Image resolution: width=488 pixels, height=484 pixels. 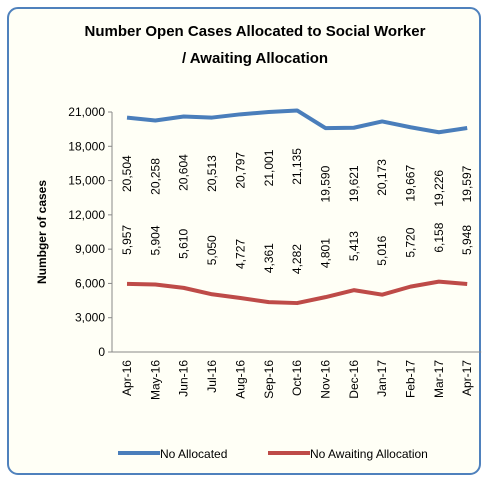 I want to click on data-label: 20,797, so click(x=240, y=170).